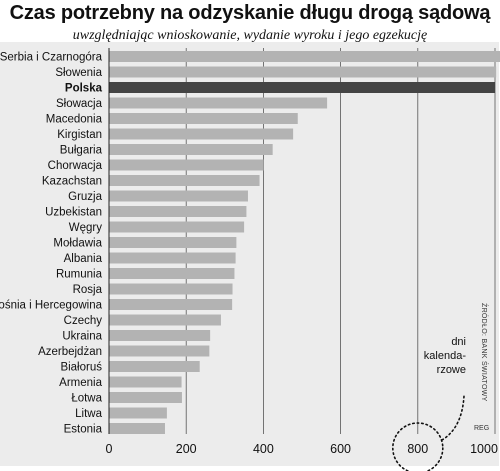 This screenshot has height=471, width=500. Describe the element at coordinates (86, 399) in the screenshot. I see `category-label-22: Łotwa` at that location.